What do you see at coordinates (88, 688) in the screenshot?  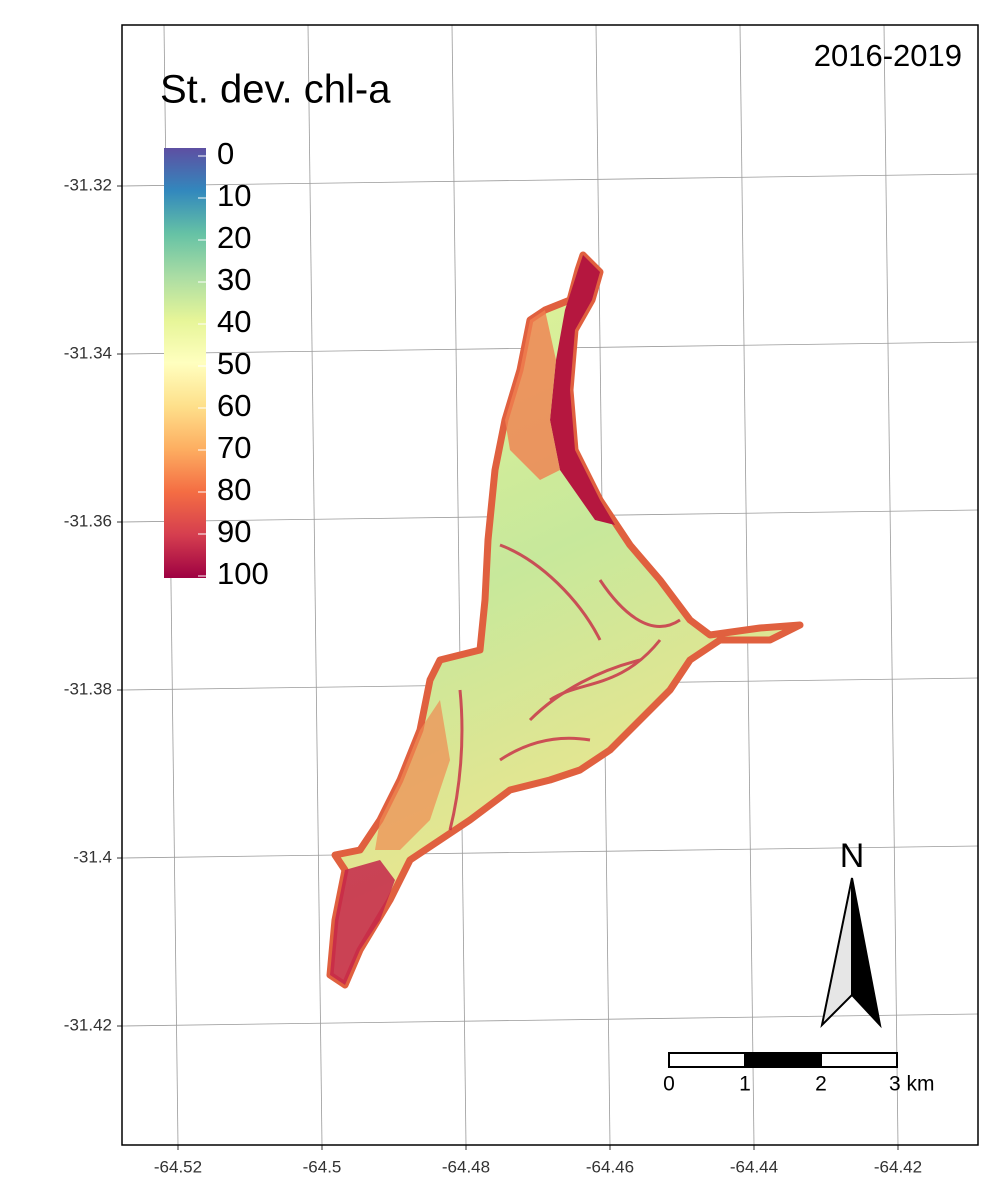 I see `y-tick-label: -31.38` at bounding box center [88, 688].